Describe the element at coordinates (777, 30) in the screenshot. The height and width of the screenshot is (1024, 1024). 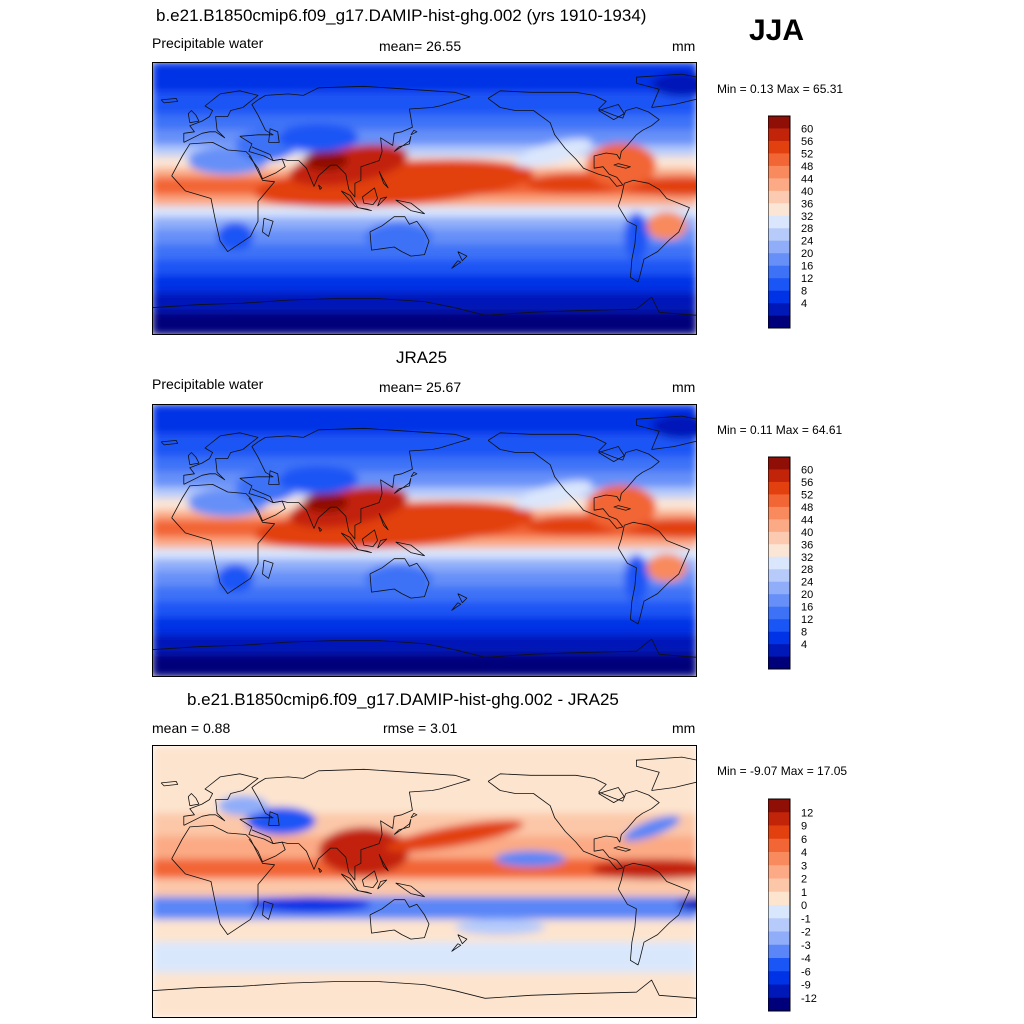
I see `season-label: JJA` at that location.